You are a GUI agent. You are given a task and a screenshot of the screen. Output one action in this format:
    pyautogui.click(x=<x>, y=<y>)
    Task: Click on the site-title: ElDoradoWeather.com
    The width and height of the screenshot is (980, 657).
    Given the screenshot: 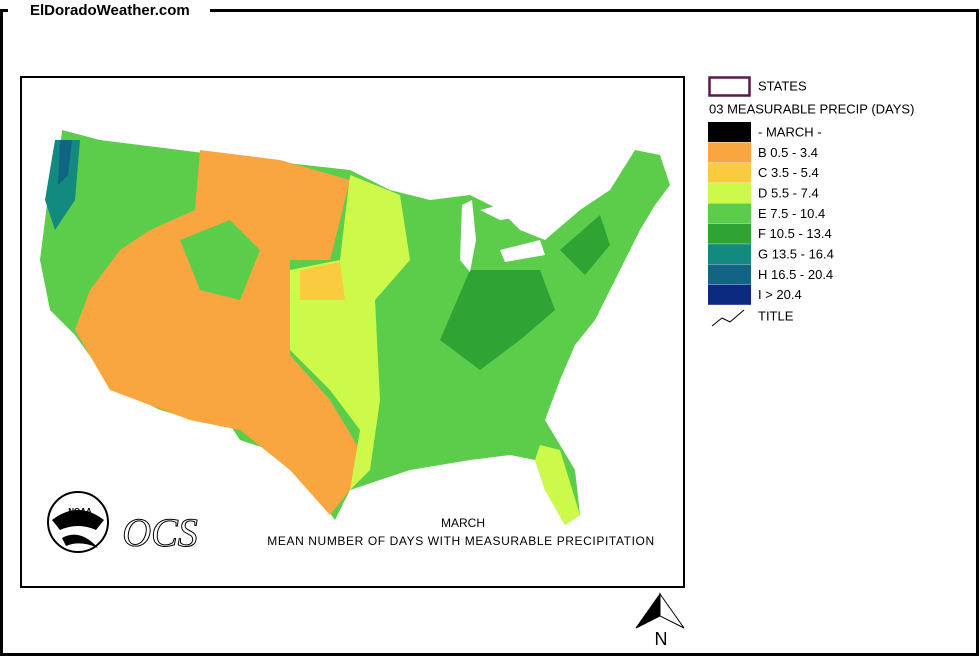 What is the action you would take?
    pyautogui.click(x=110, y=10)
    